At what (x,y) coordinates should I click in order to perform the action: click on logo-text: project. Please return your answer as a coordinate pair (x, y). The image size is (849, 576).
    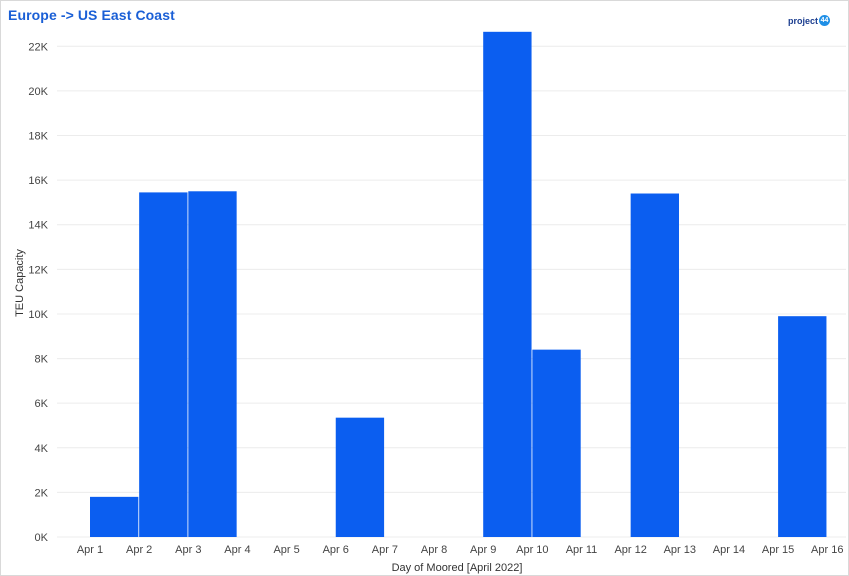
    Looking at the image, I should click on (803, 20).